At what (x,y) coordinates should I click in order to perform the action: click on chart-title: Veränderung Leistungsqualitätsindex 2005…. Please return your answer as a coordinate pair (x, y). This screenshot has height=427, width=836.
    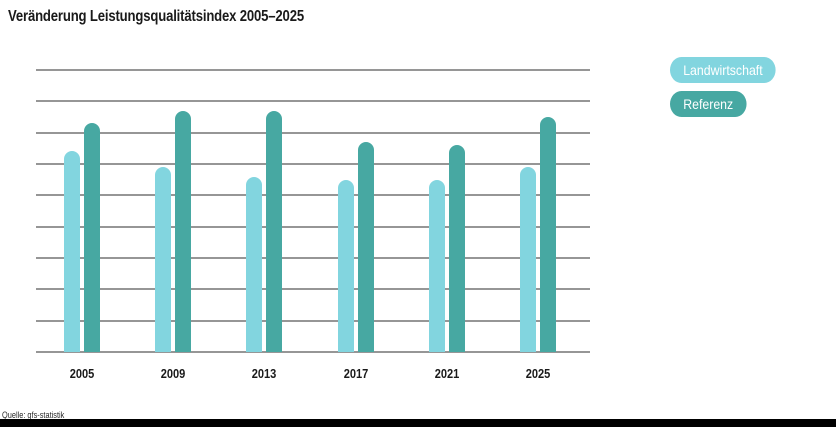
    Looking at the image, I should click on (156, 16).